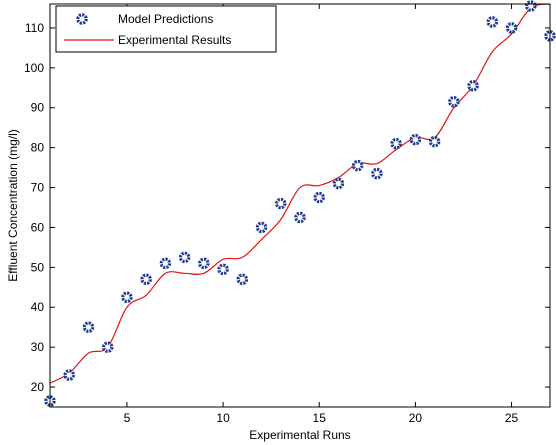 The height and width of the screenshot is (445, 556). Describe the element at coordinates (38, 347) in the screenshot. I see `y-tick-label: 30` at that location.